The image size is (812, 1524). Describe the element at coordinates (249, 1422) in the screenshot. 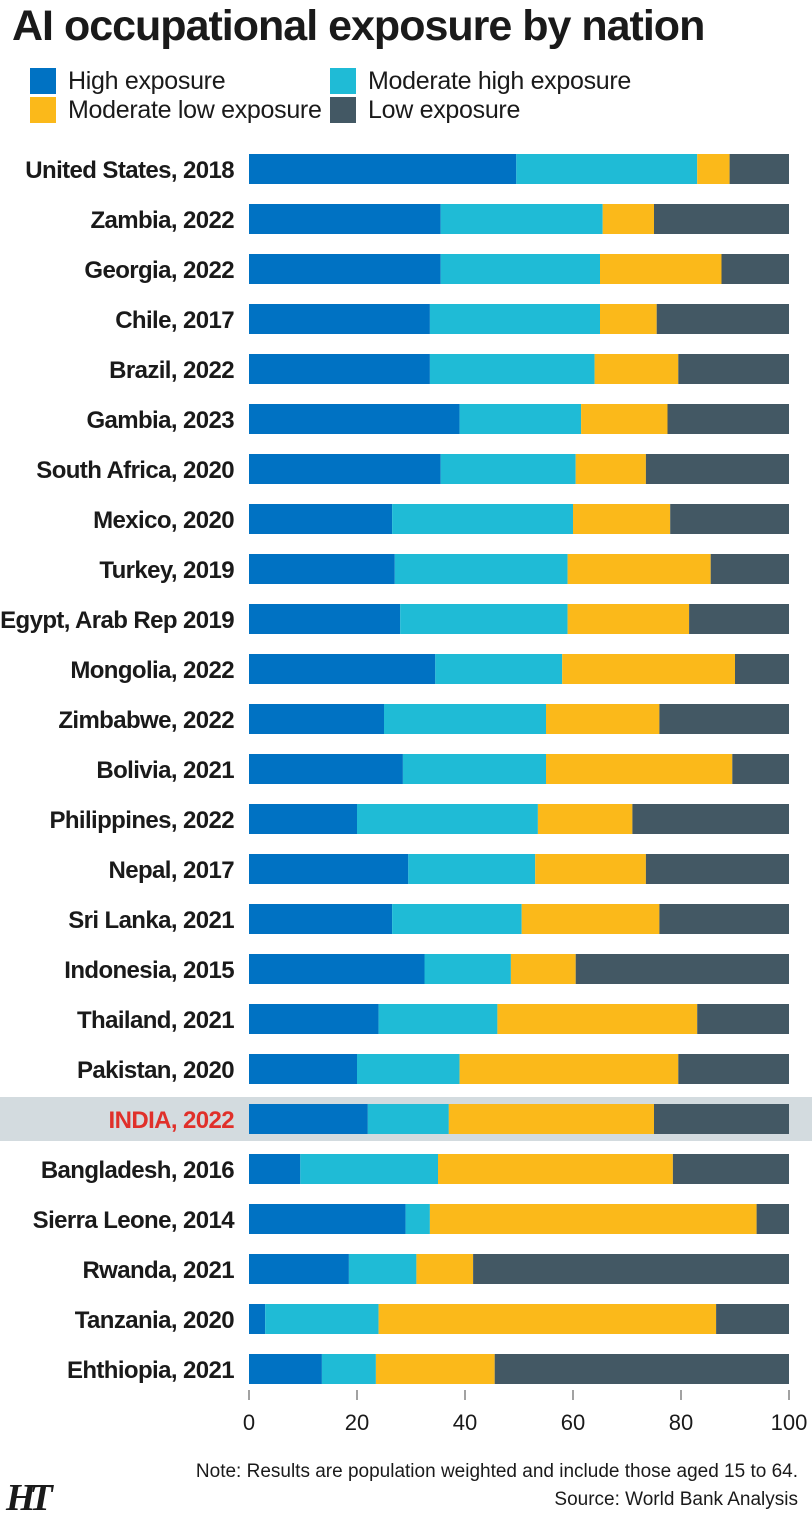

I see `x-tick-label-0: 0` at that location.